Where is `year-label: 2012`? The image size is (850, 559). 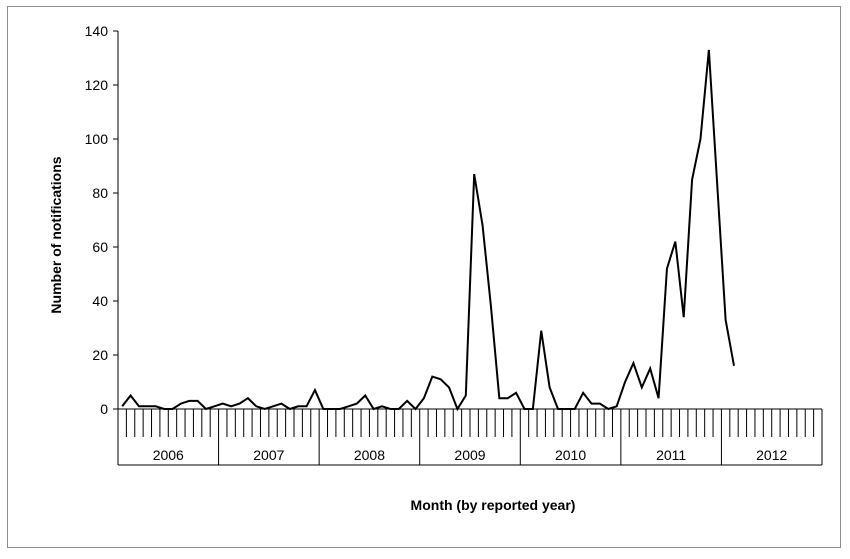 year-label: 2012 is located at coordinates (771, 455).